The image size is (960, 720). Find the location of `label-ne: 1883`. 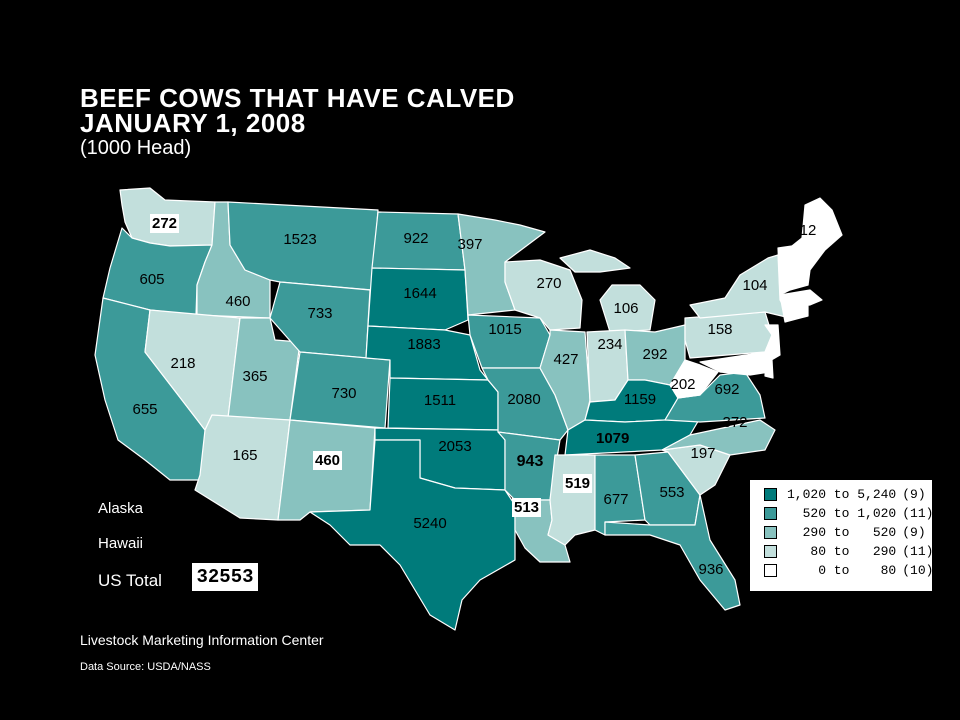

label-ne: 1883 is located at coordinates (423, 344).